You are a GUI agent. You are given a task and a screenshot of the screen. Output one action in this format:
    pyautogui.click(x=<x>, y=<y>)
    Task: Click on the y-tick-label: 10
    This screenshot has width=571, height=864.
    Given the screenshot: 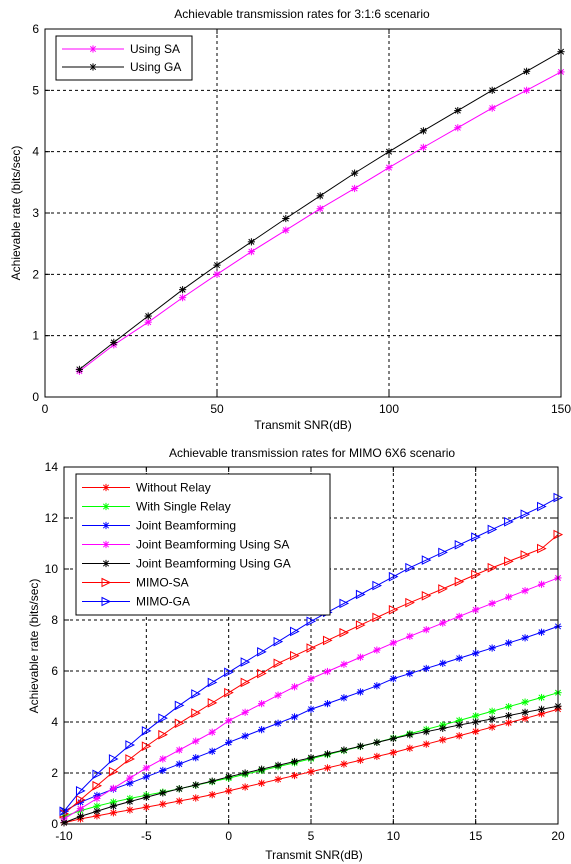 What is the action you would take?
    pyautogui.click(x=52, y=569)
    